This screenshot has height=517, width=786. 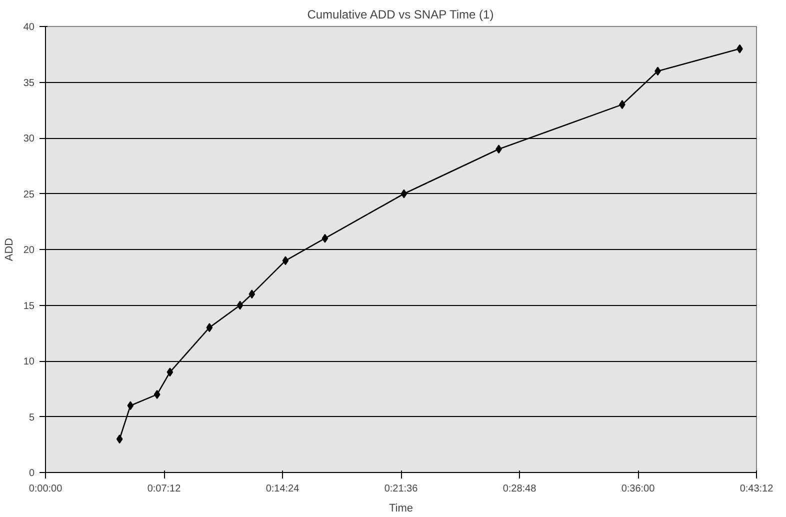 I want to click on chart-title: Cumulative ADD vs SNAP Time (1), so click(x=400, y=15).